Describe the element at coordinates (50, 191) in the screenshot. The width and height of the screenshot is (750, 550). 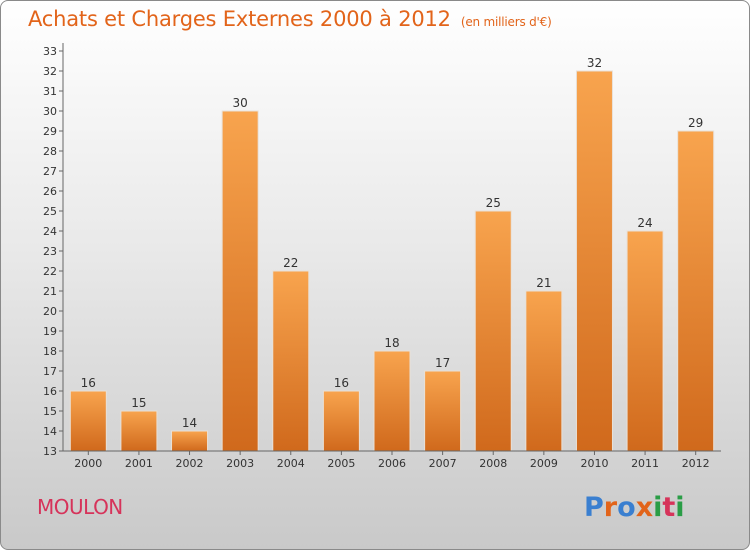
I see `y-tick-label: 26` at that location.